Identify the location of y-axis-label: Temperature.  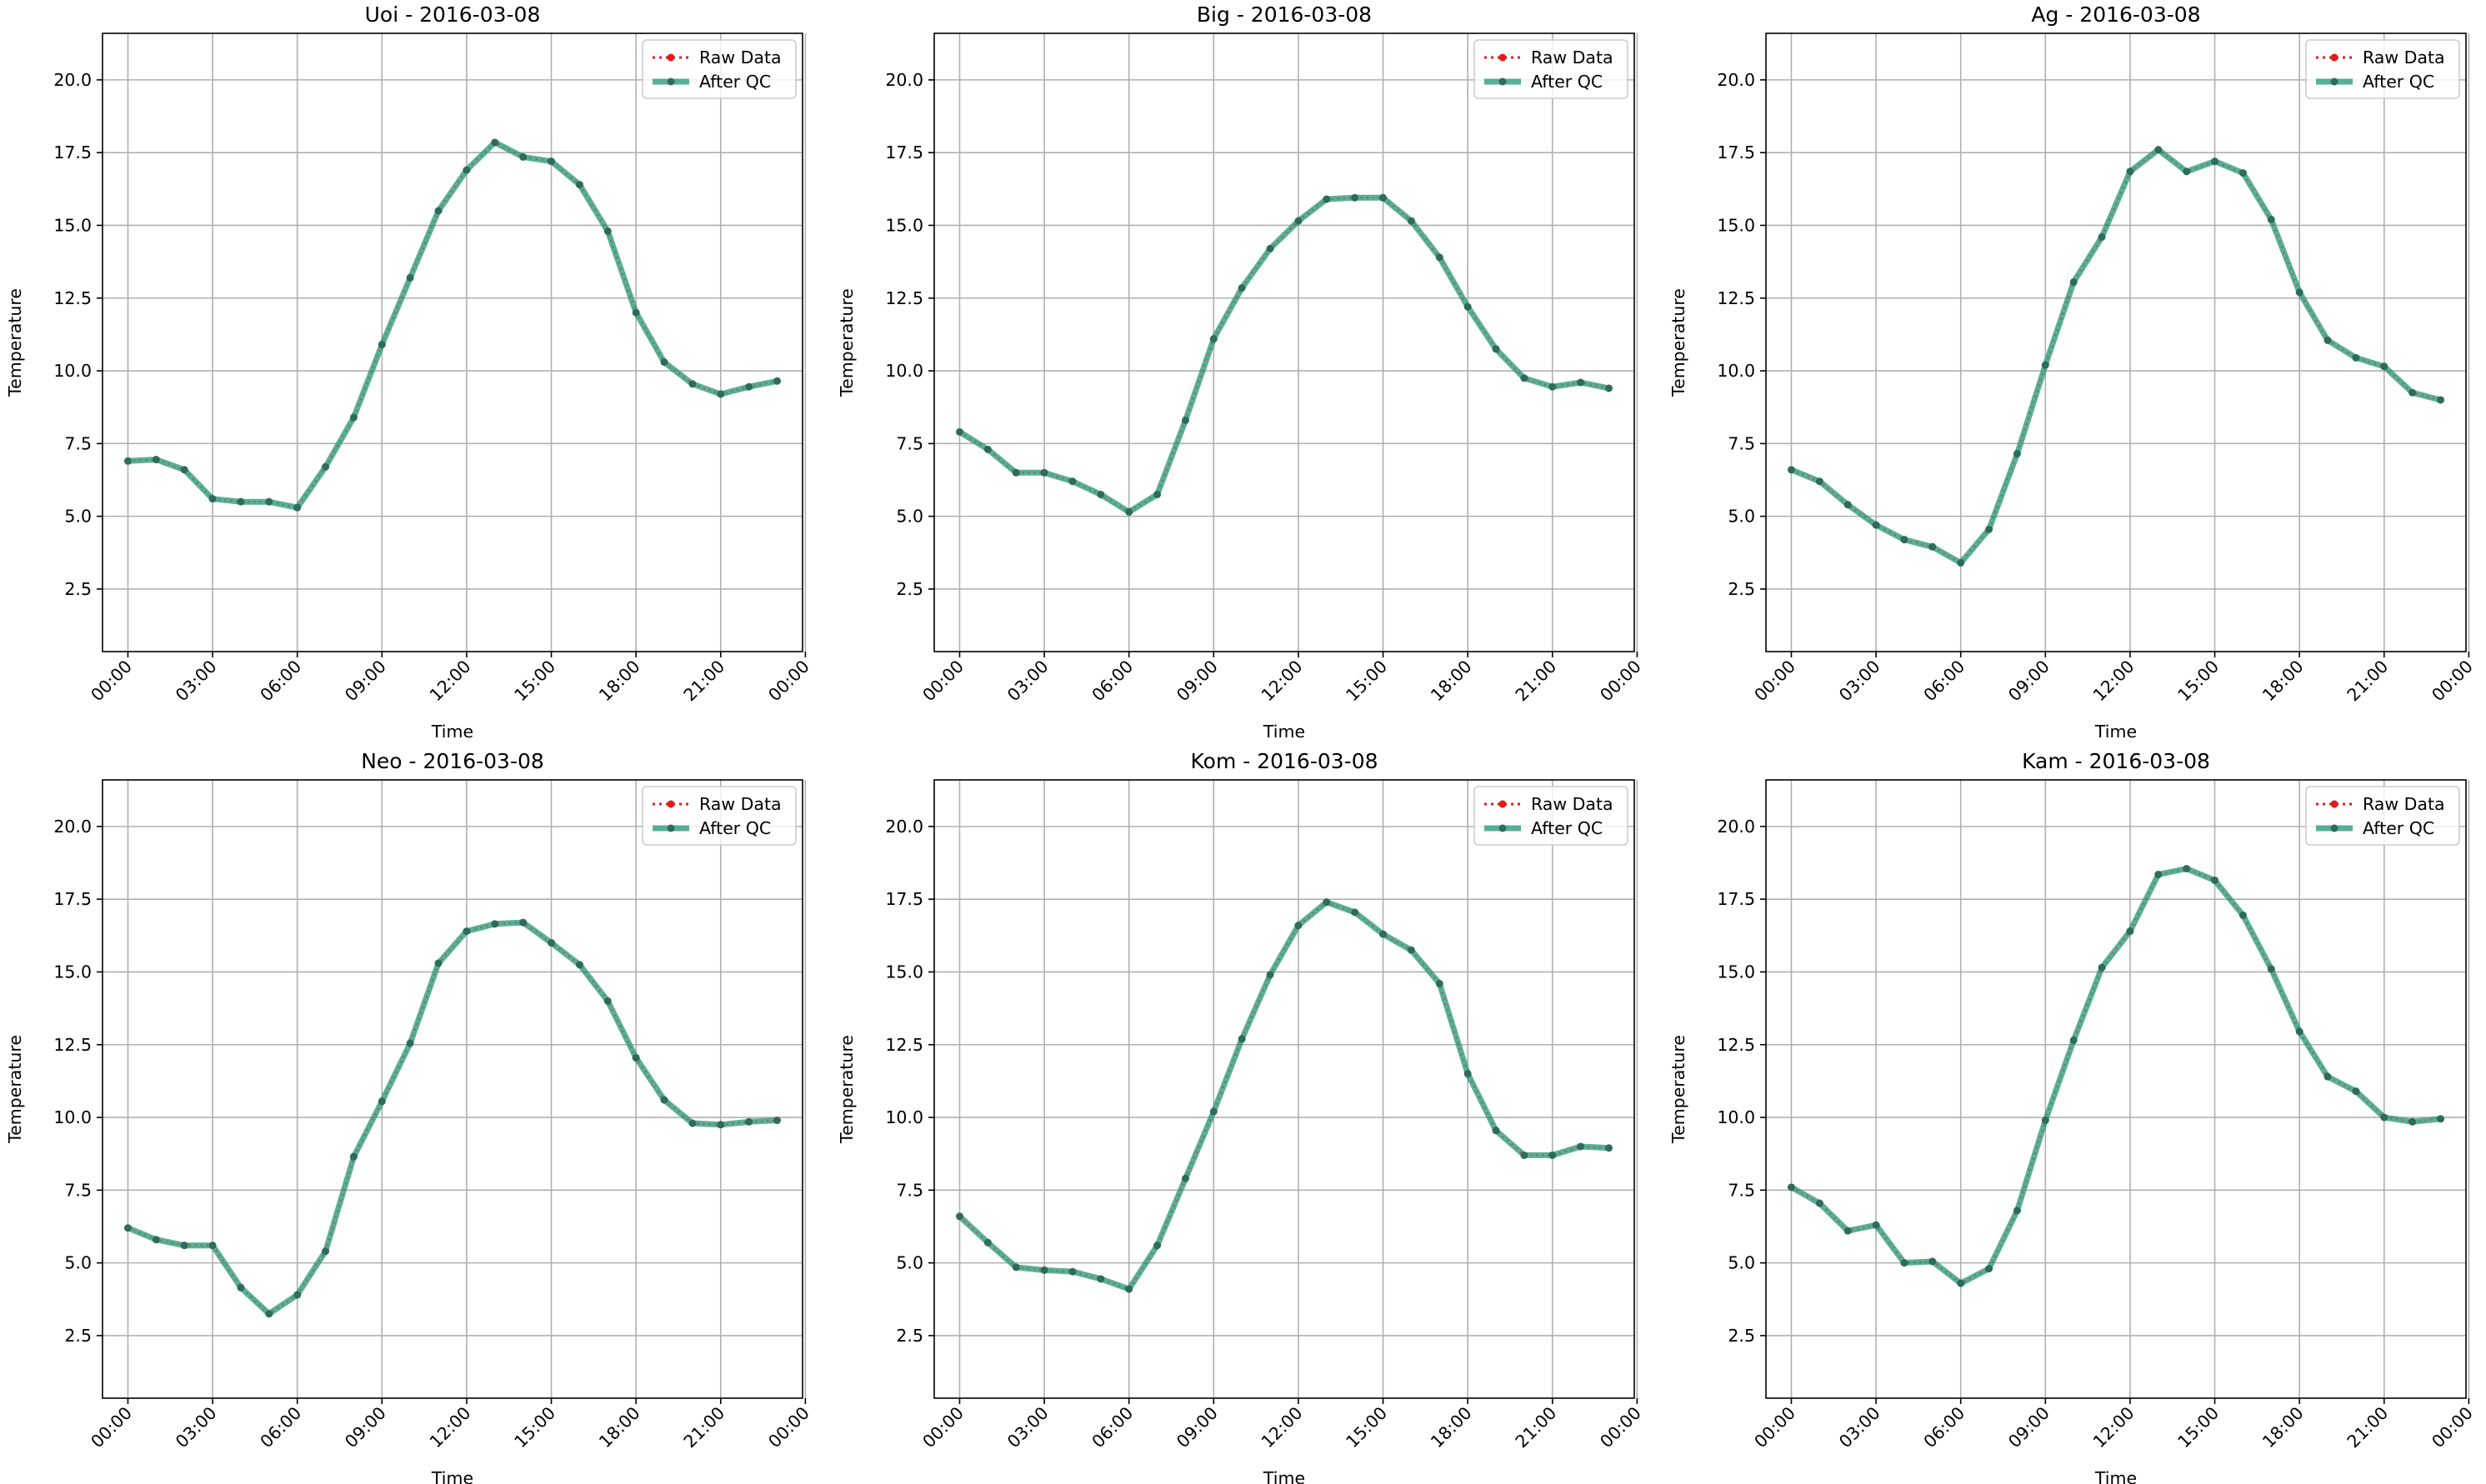
(847, 342).